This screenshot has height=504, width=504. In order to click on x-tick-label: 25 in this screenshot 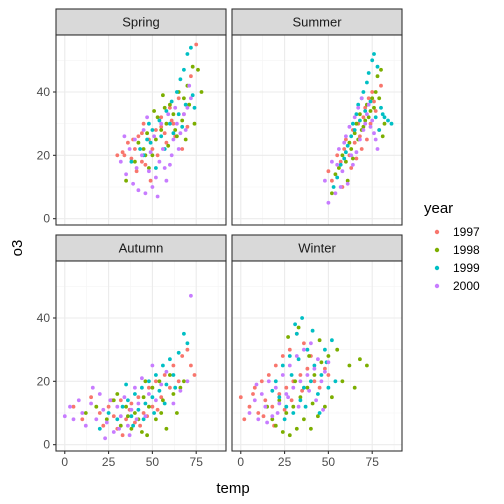, I will do `click(285, 462)`.